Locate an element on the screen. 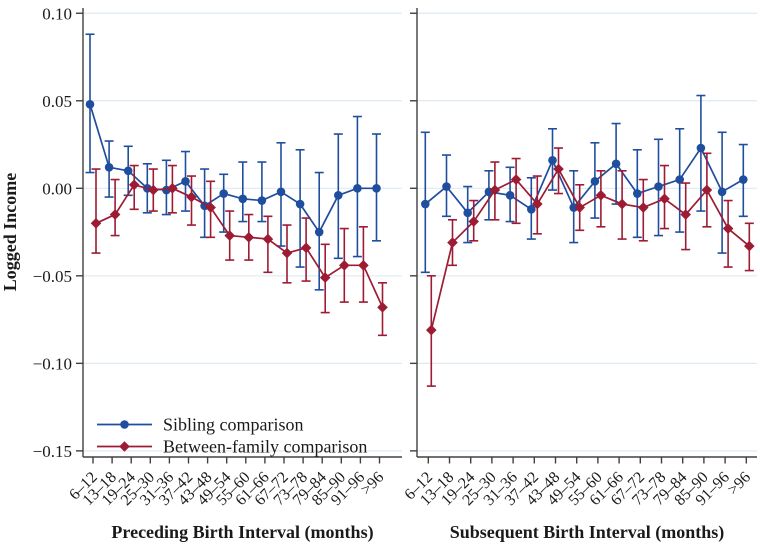  legend-label: Sibling comparison is located at coordinates (233, 425).